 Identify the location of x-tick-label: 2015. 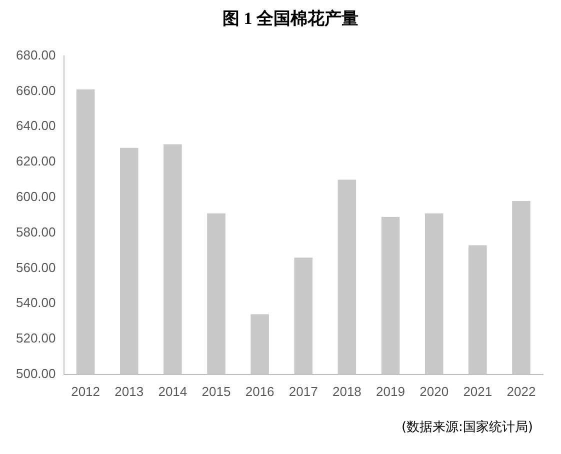
(216, 391).